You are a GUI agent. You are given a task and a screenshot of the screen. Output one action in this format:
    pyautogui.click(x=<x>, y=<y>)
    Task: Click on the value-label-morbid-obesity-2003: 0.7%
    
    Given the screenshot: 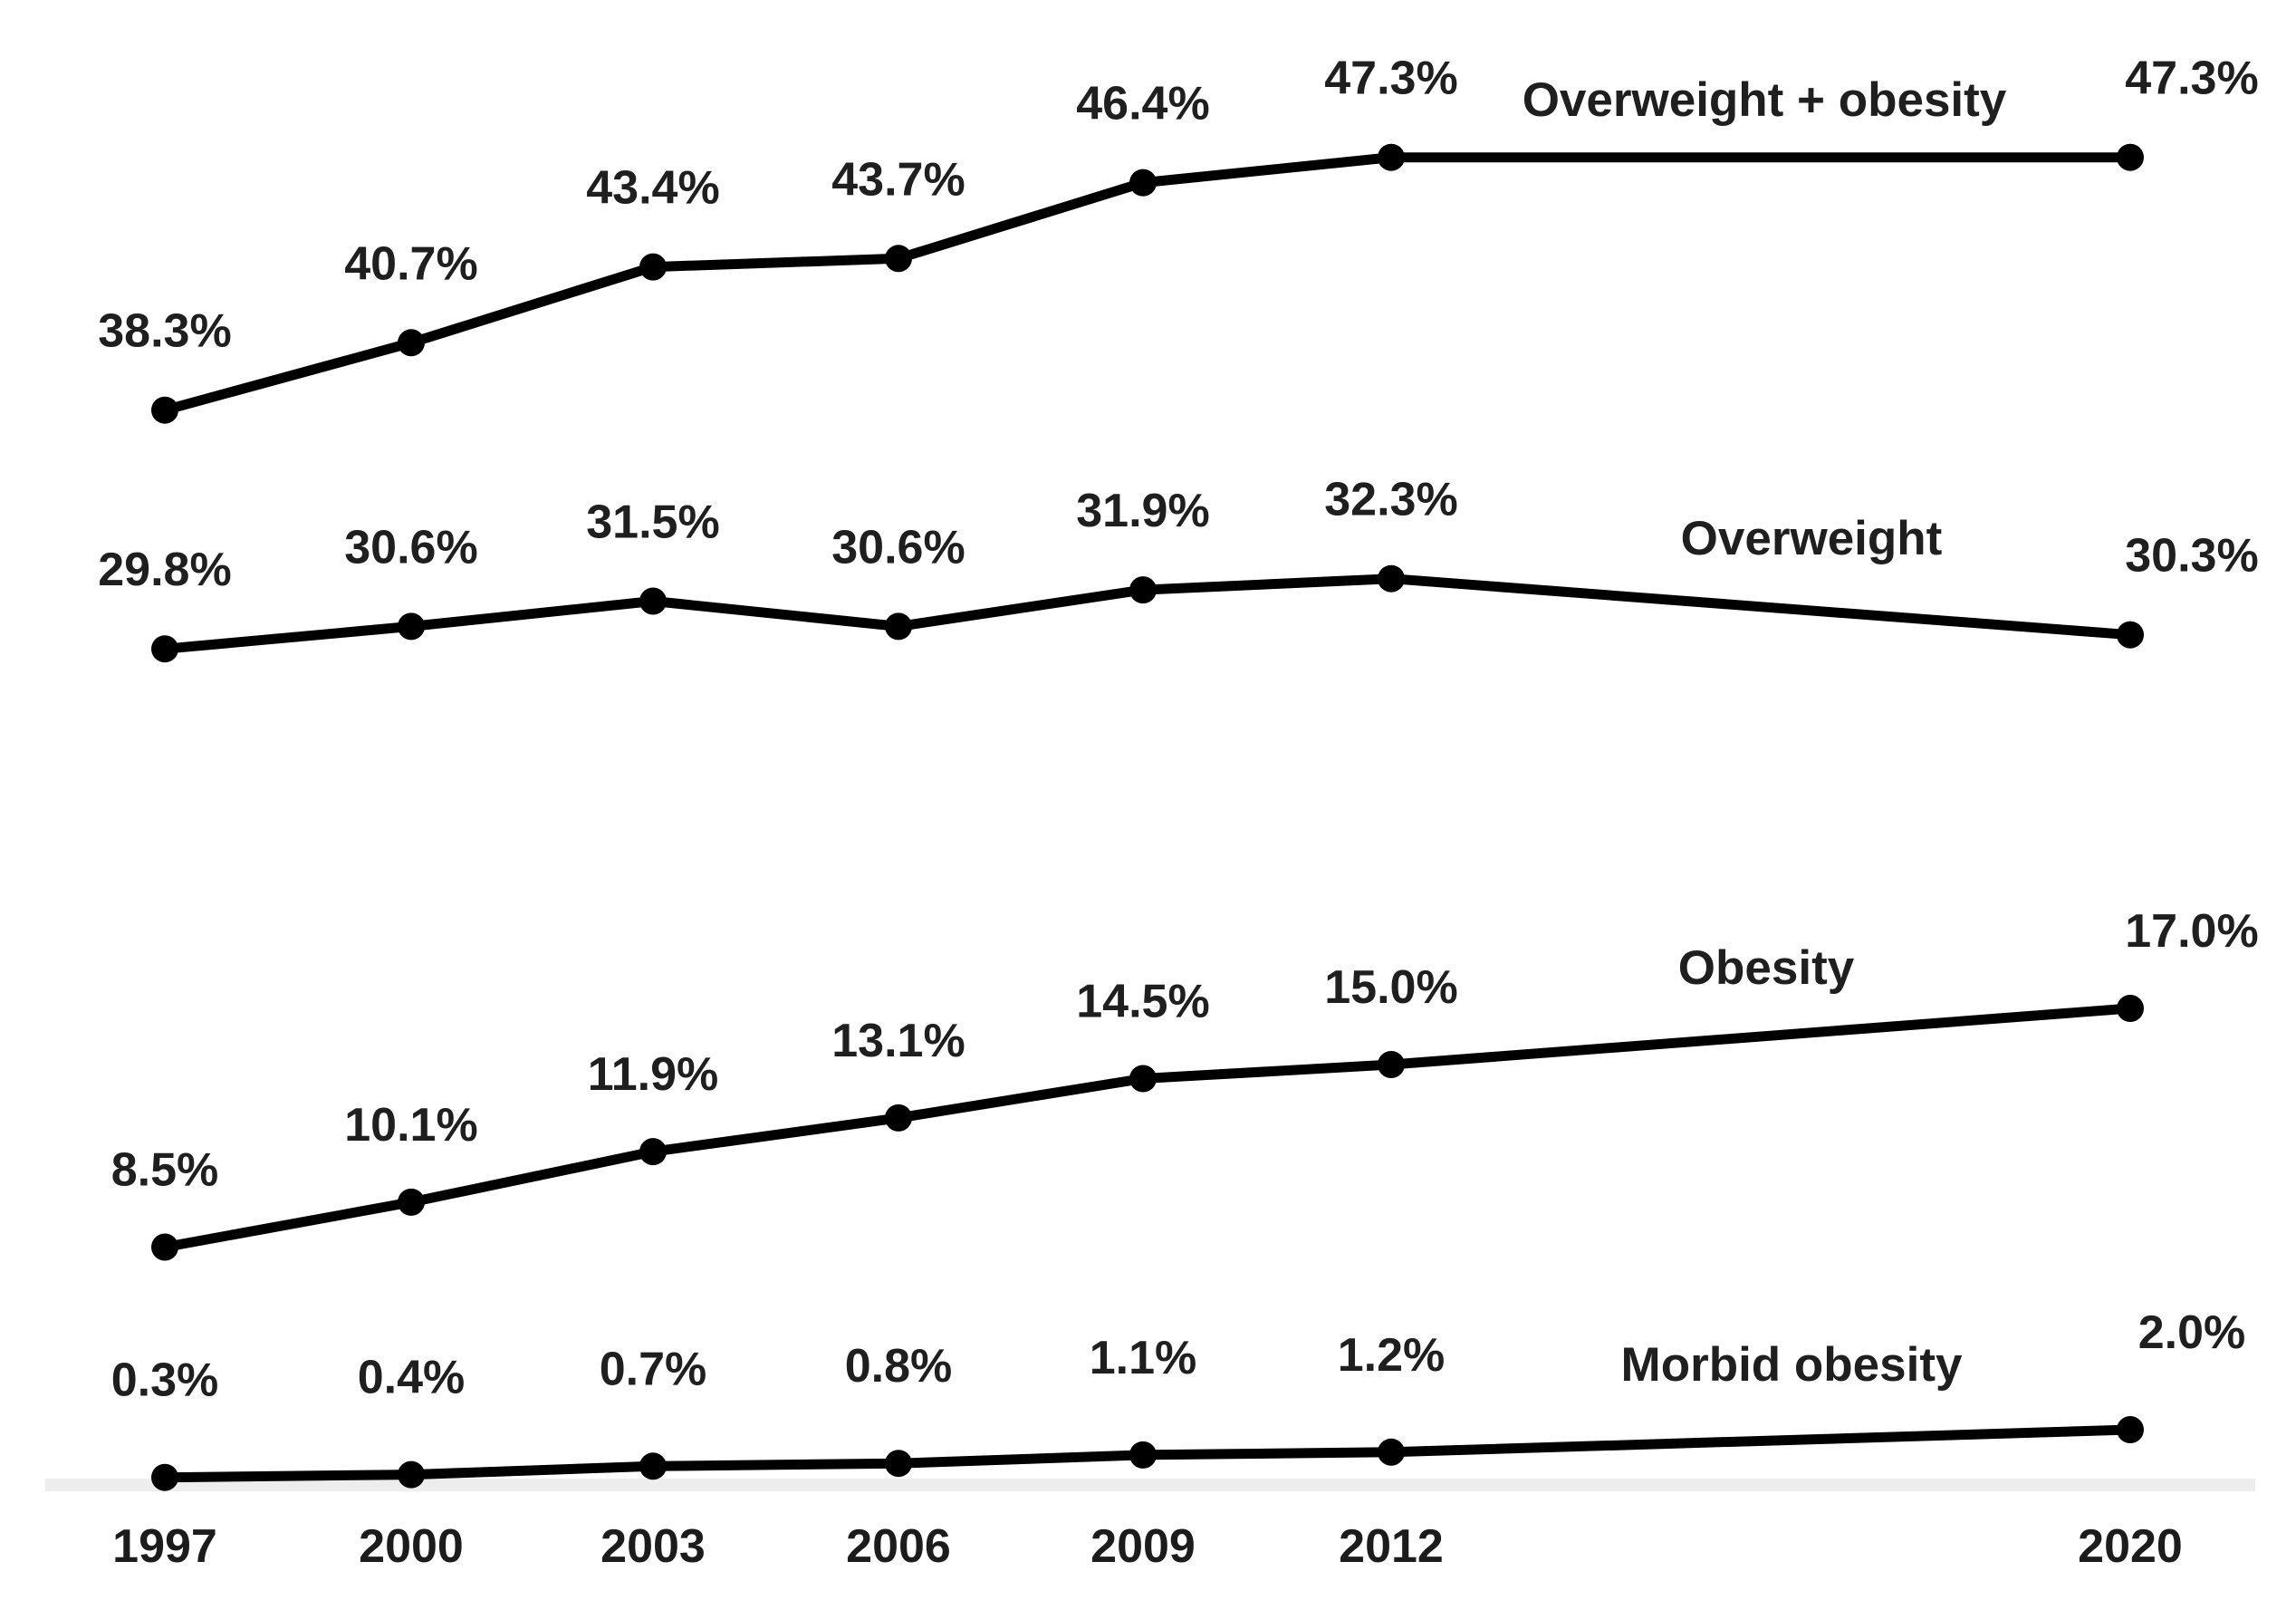 What is the action you would take?
    pyautogui.click(x=653, y=1369)
    